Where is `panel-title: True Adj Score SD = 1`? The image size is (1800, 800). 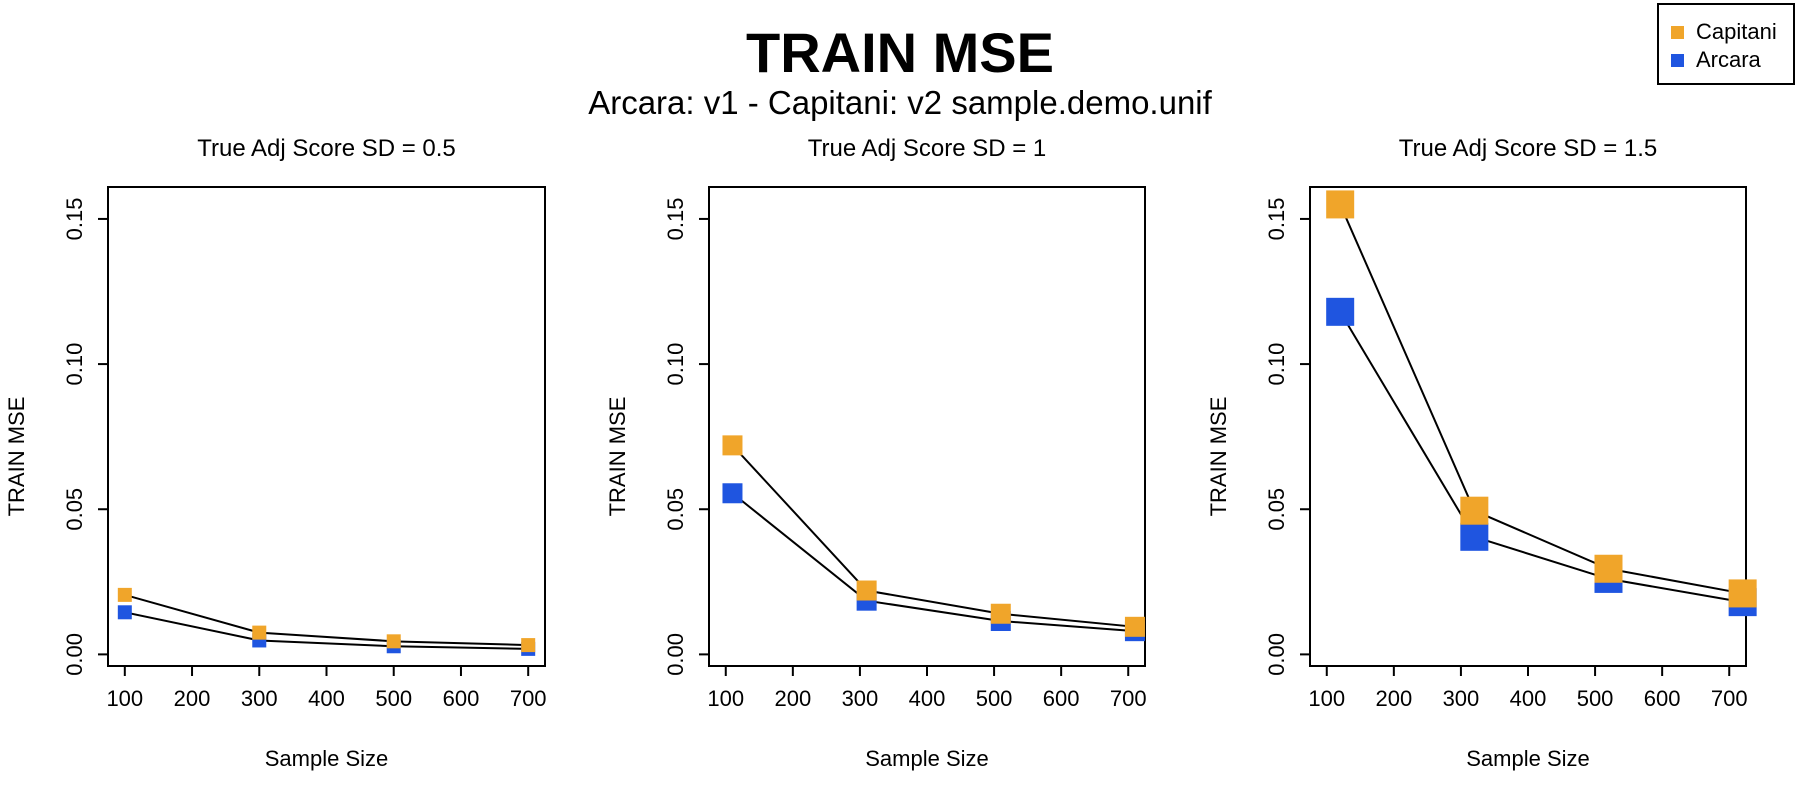
panel-title: True Adj Score SD = 1 is located at coordinates (927, 148).